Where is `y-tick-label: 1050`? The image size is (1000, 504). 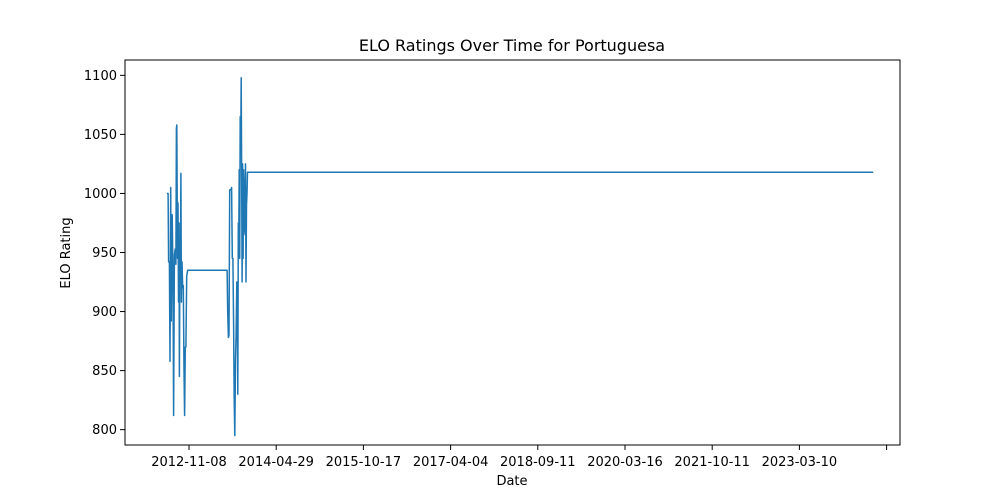 y-tick-label: 1050 is located at coordinates (100, 135).